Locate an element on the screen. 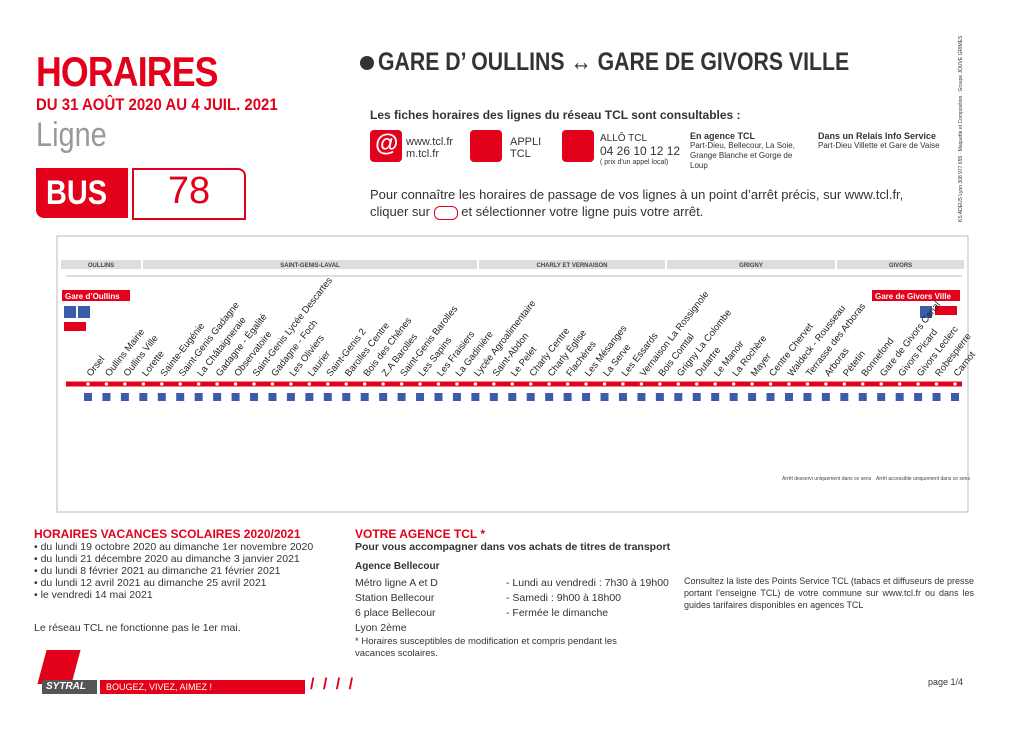  web: www.tcl.fr m.tcl.fr is located at coordinates (429, 148).